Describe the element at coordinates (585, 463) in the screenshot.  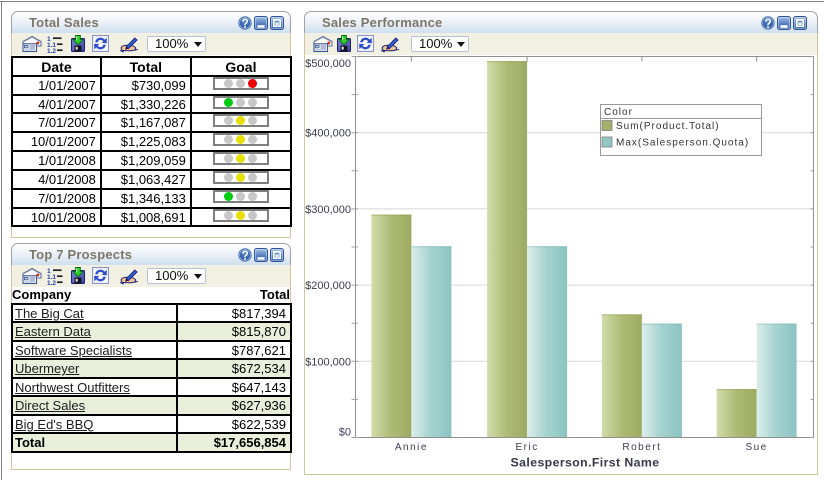
I see `svg-text: Salesperson.First Name` at that location.